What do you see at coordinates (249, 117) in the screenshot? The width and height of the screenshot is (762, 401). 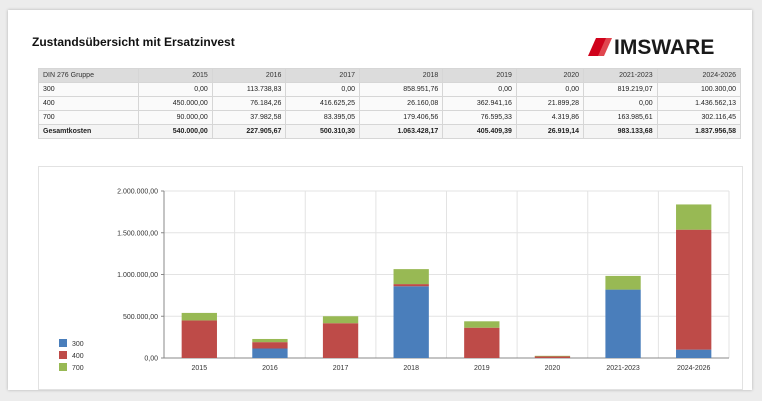 I see `table-cell: 37.982,58` at bounding box center [249, 117].